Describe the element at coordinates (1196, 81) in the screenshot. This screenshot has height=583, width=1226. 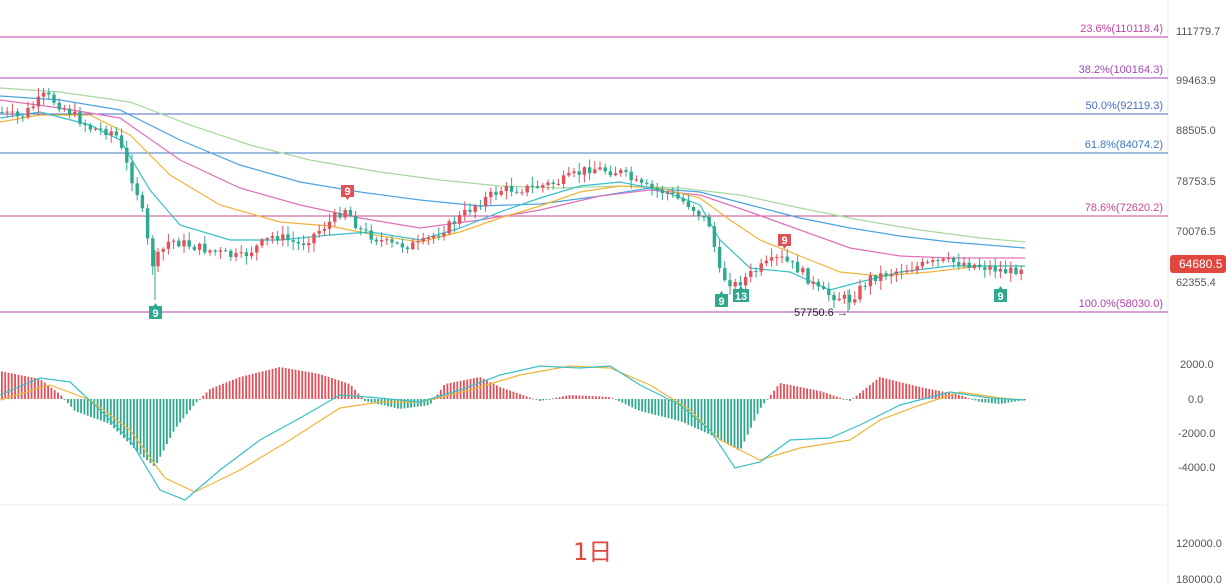
I see `price-tick: 99463.9` at that location.